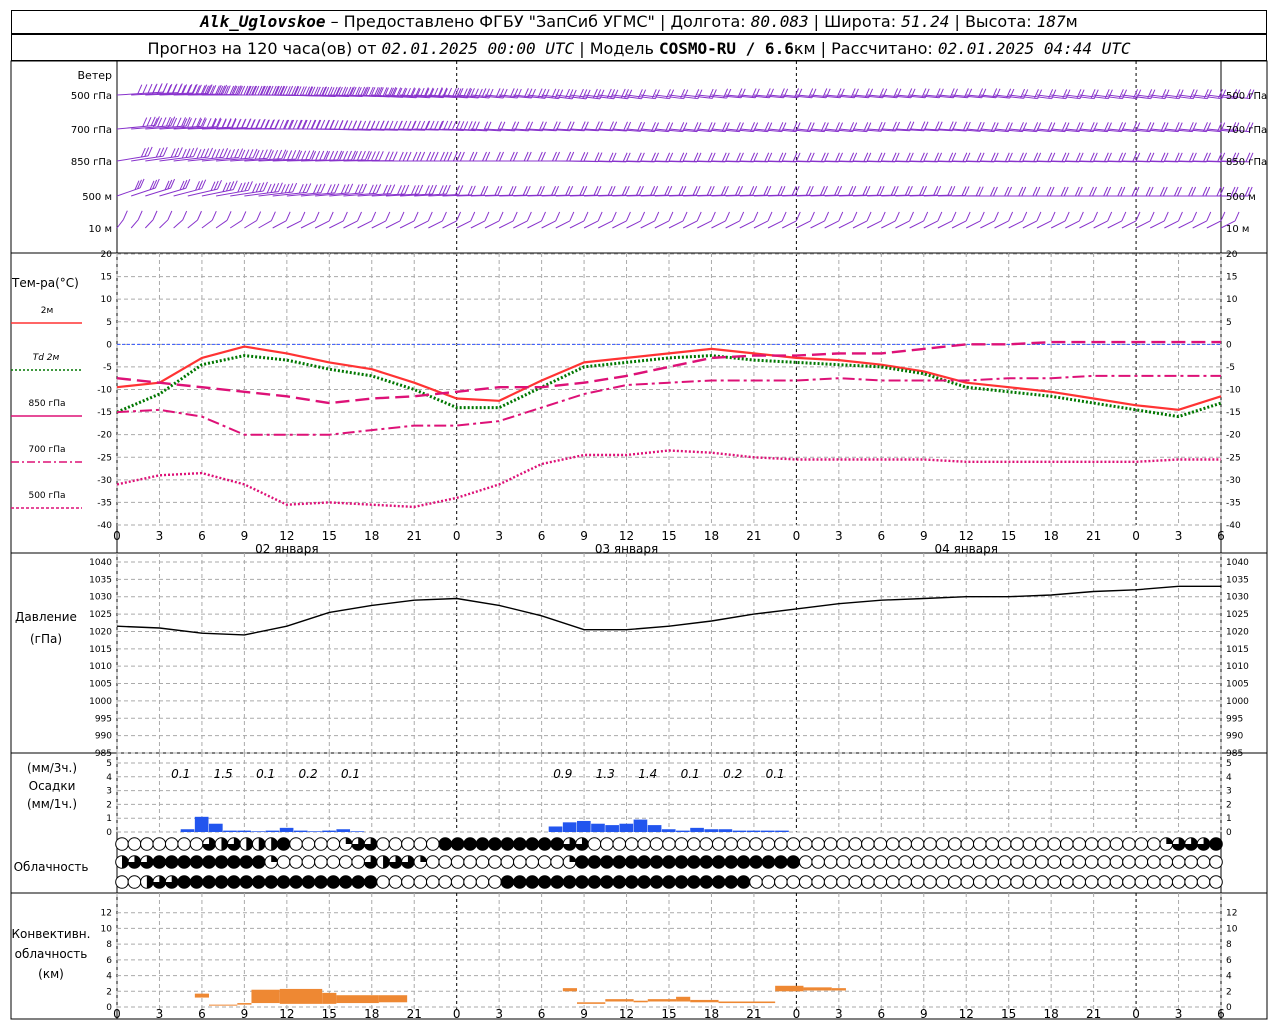 The height and width of the screenshot is (1024, 1280). I want to click on time-tick-label-bottom: 6, so click(1221, 1014).